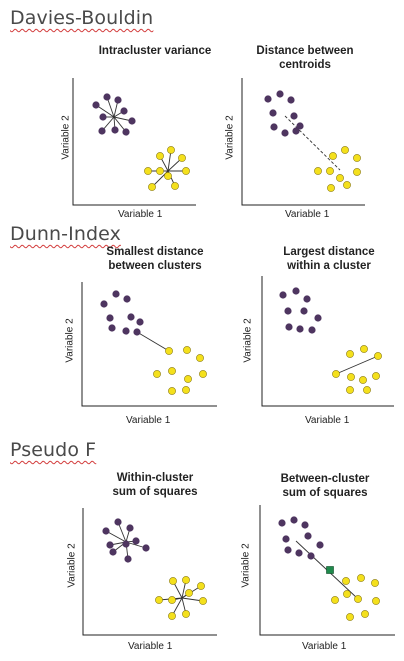 Image resolution: width=404 pixels, height=661 pixels. I want to click on smallest-distance-line, so click(153, 341).